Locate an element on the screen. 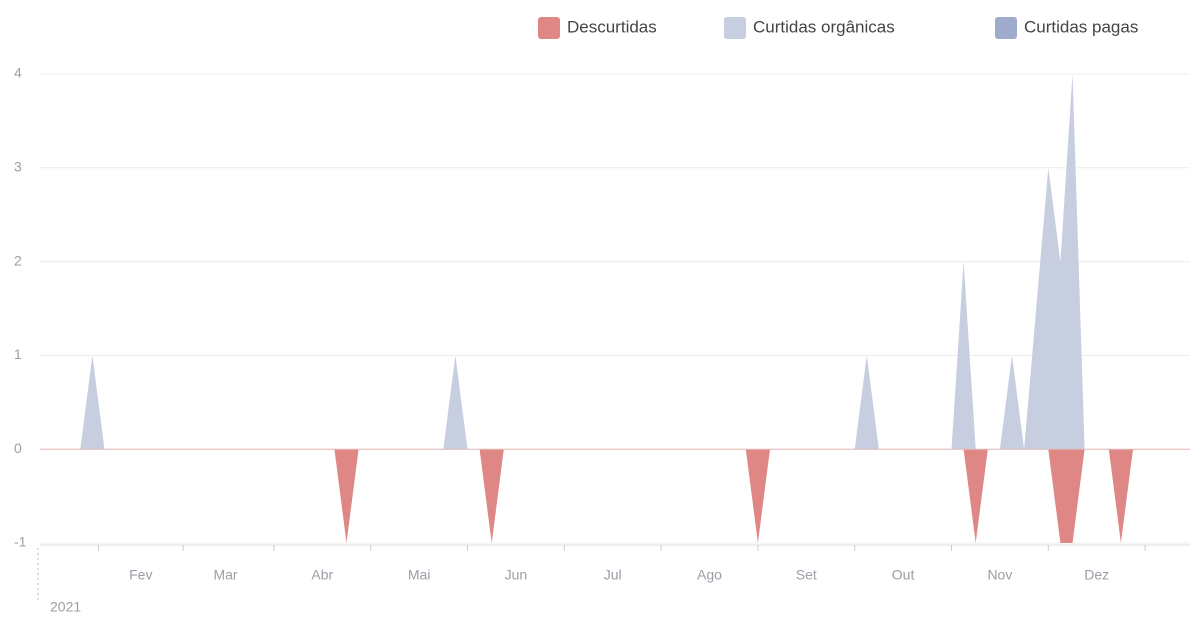 The width and height of the screenshot is (1190, 617). x-tick-label: Set is located at coordinates (806, 575).